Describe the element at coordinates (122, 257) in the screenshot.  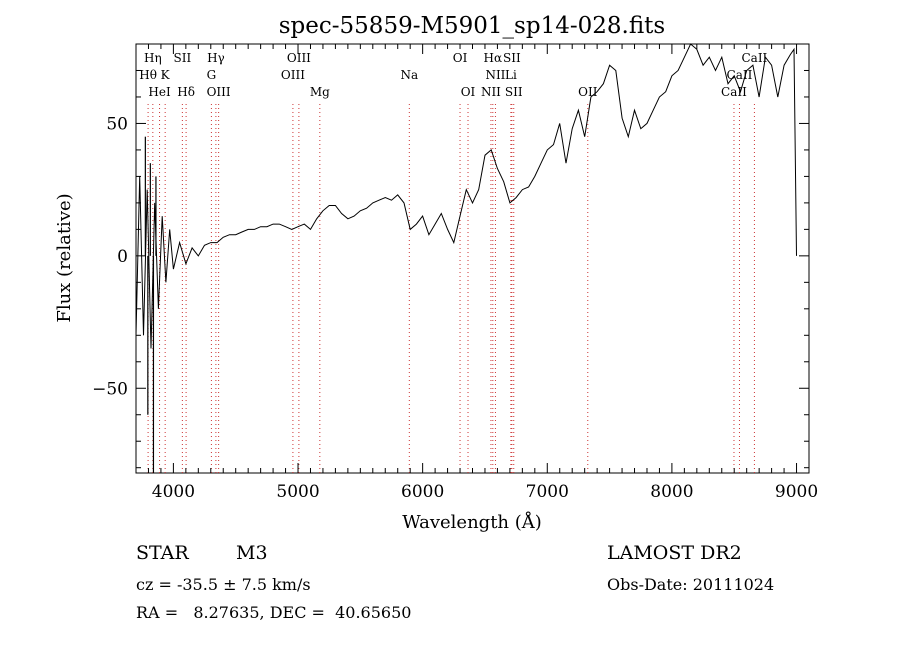
I see `y-tick-label-0: 0` at that location.